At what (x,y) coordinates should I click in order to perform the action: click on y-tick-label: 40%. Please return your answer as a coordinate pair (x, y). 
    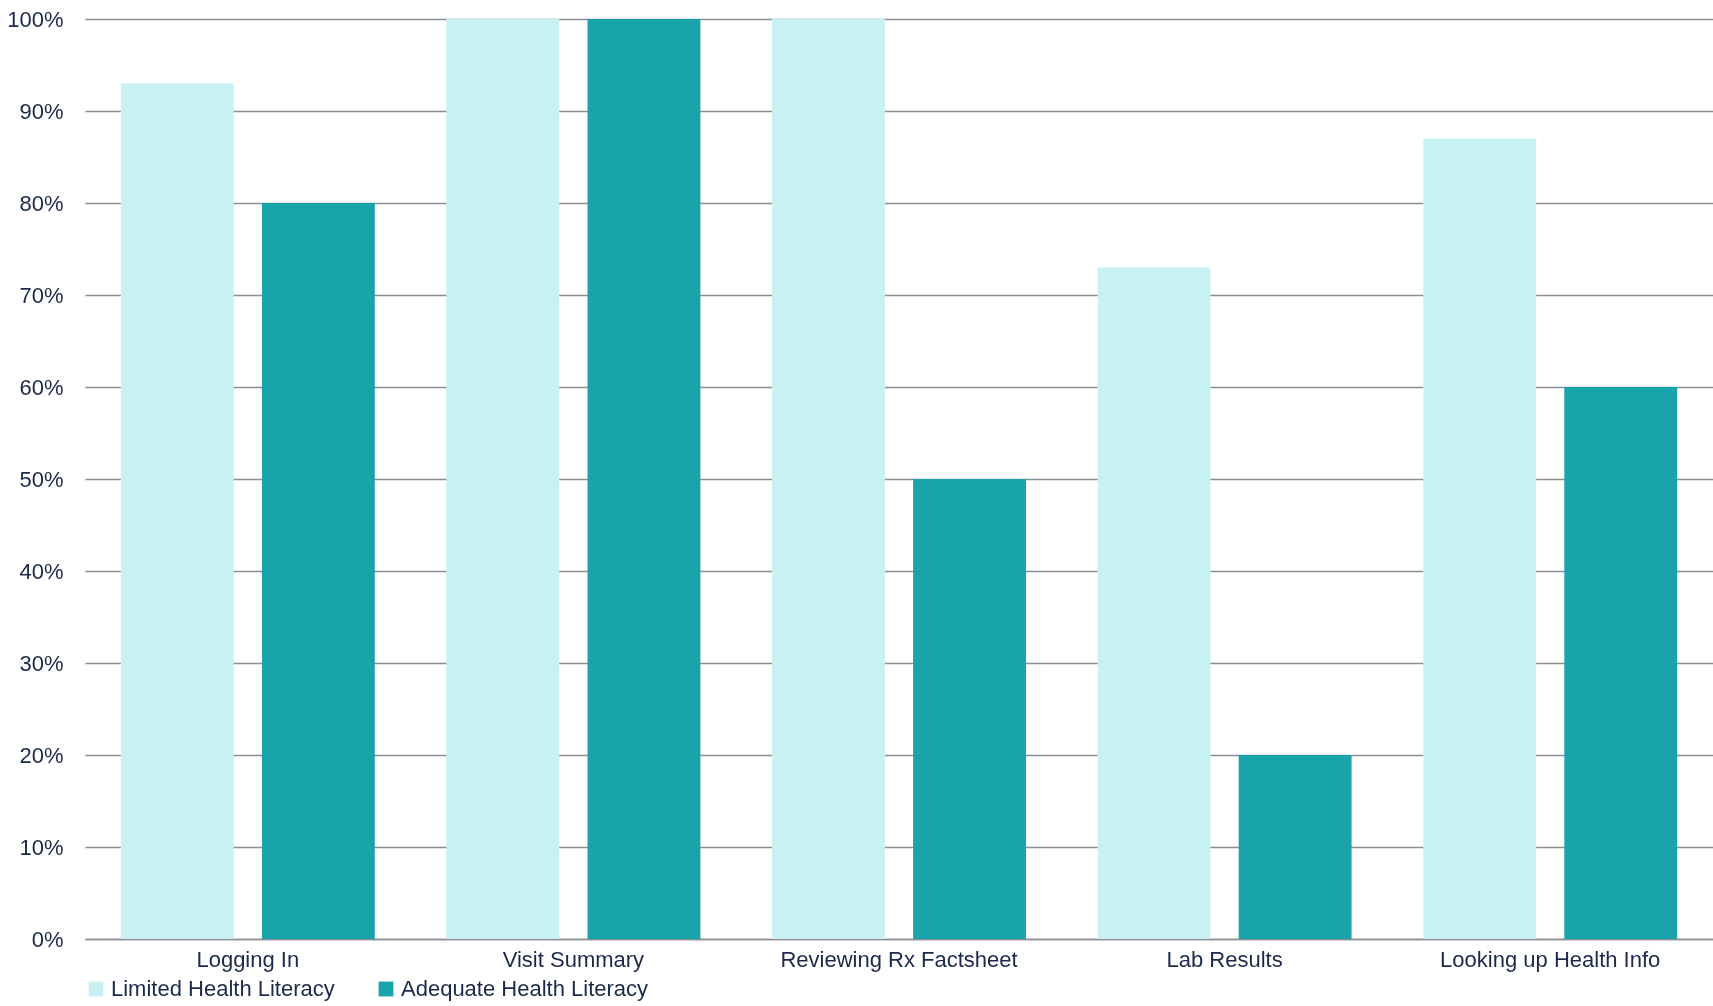
    Looking at the image, I should click on (41, 571).